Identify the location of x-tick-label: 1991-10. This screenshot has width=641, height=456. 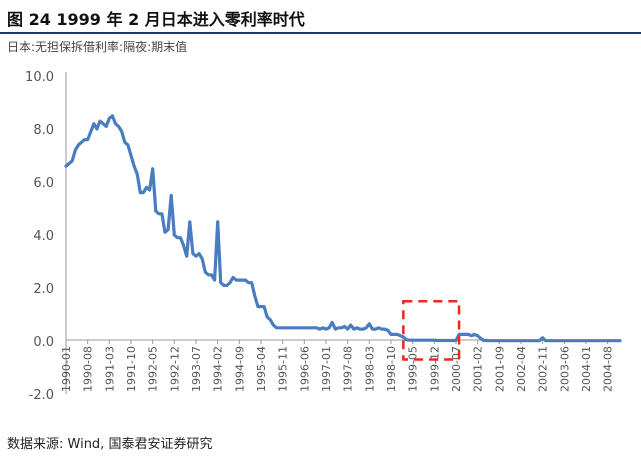
(131, 369).